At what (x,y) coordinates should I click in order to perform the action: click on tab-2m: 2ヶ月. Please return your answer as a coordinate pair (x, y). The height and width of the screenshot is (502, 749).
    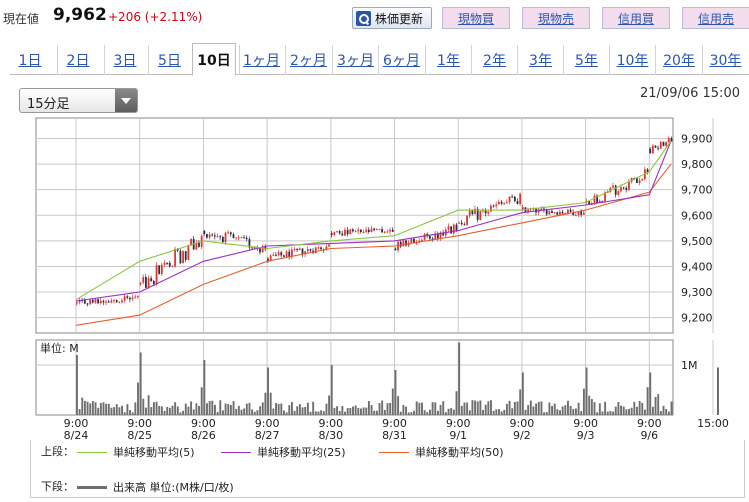
    Looking at the image, I should click on (308, 60).